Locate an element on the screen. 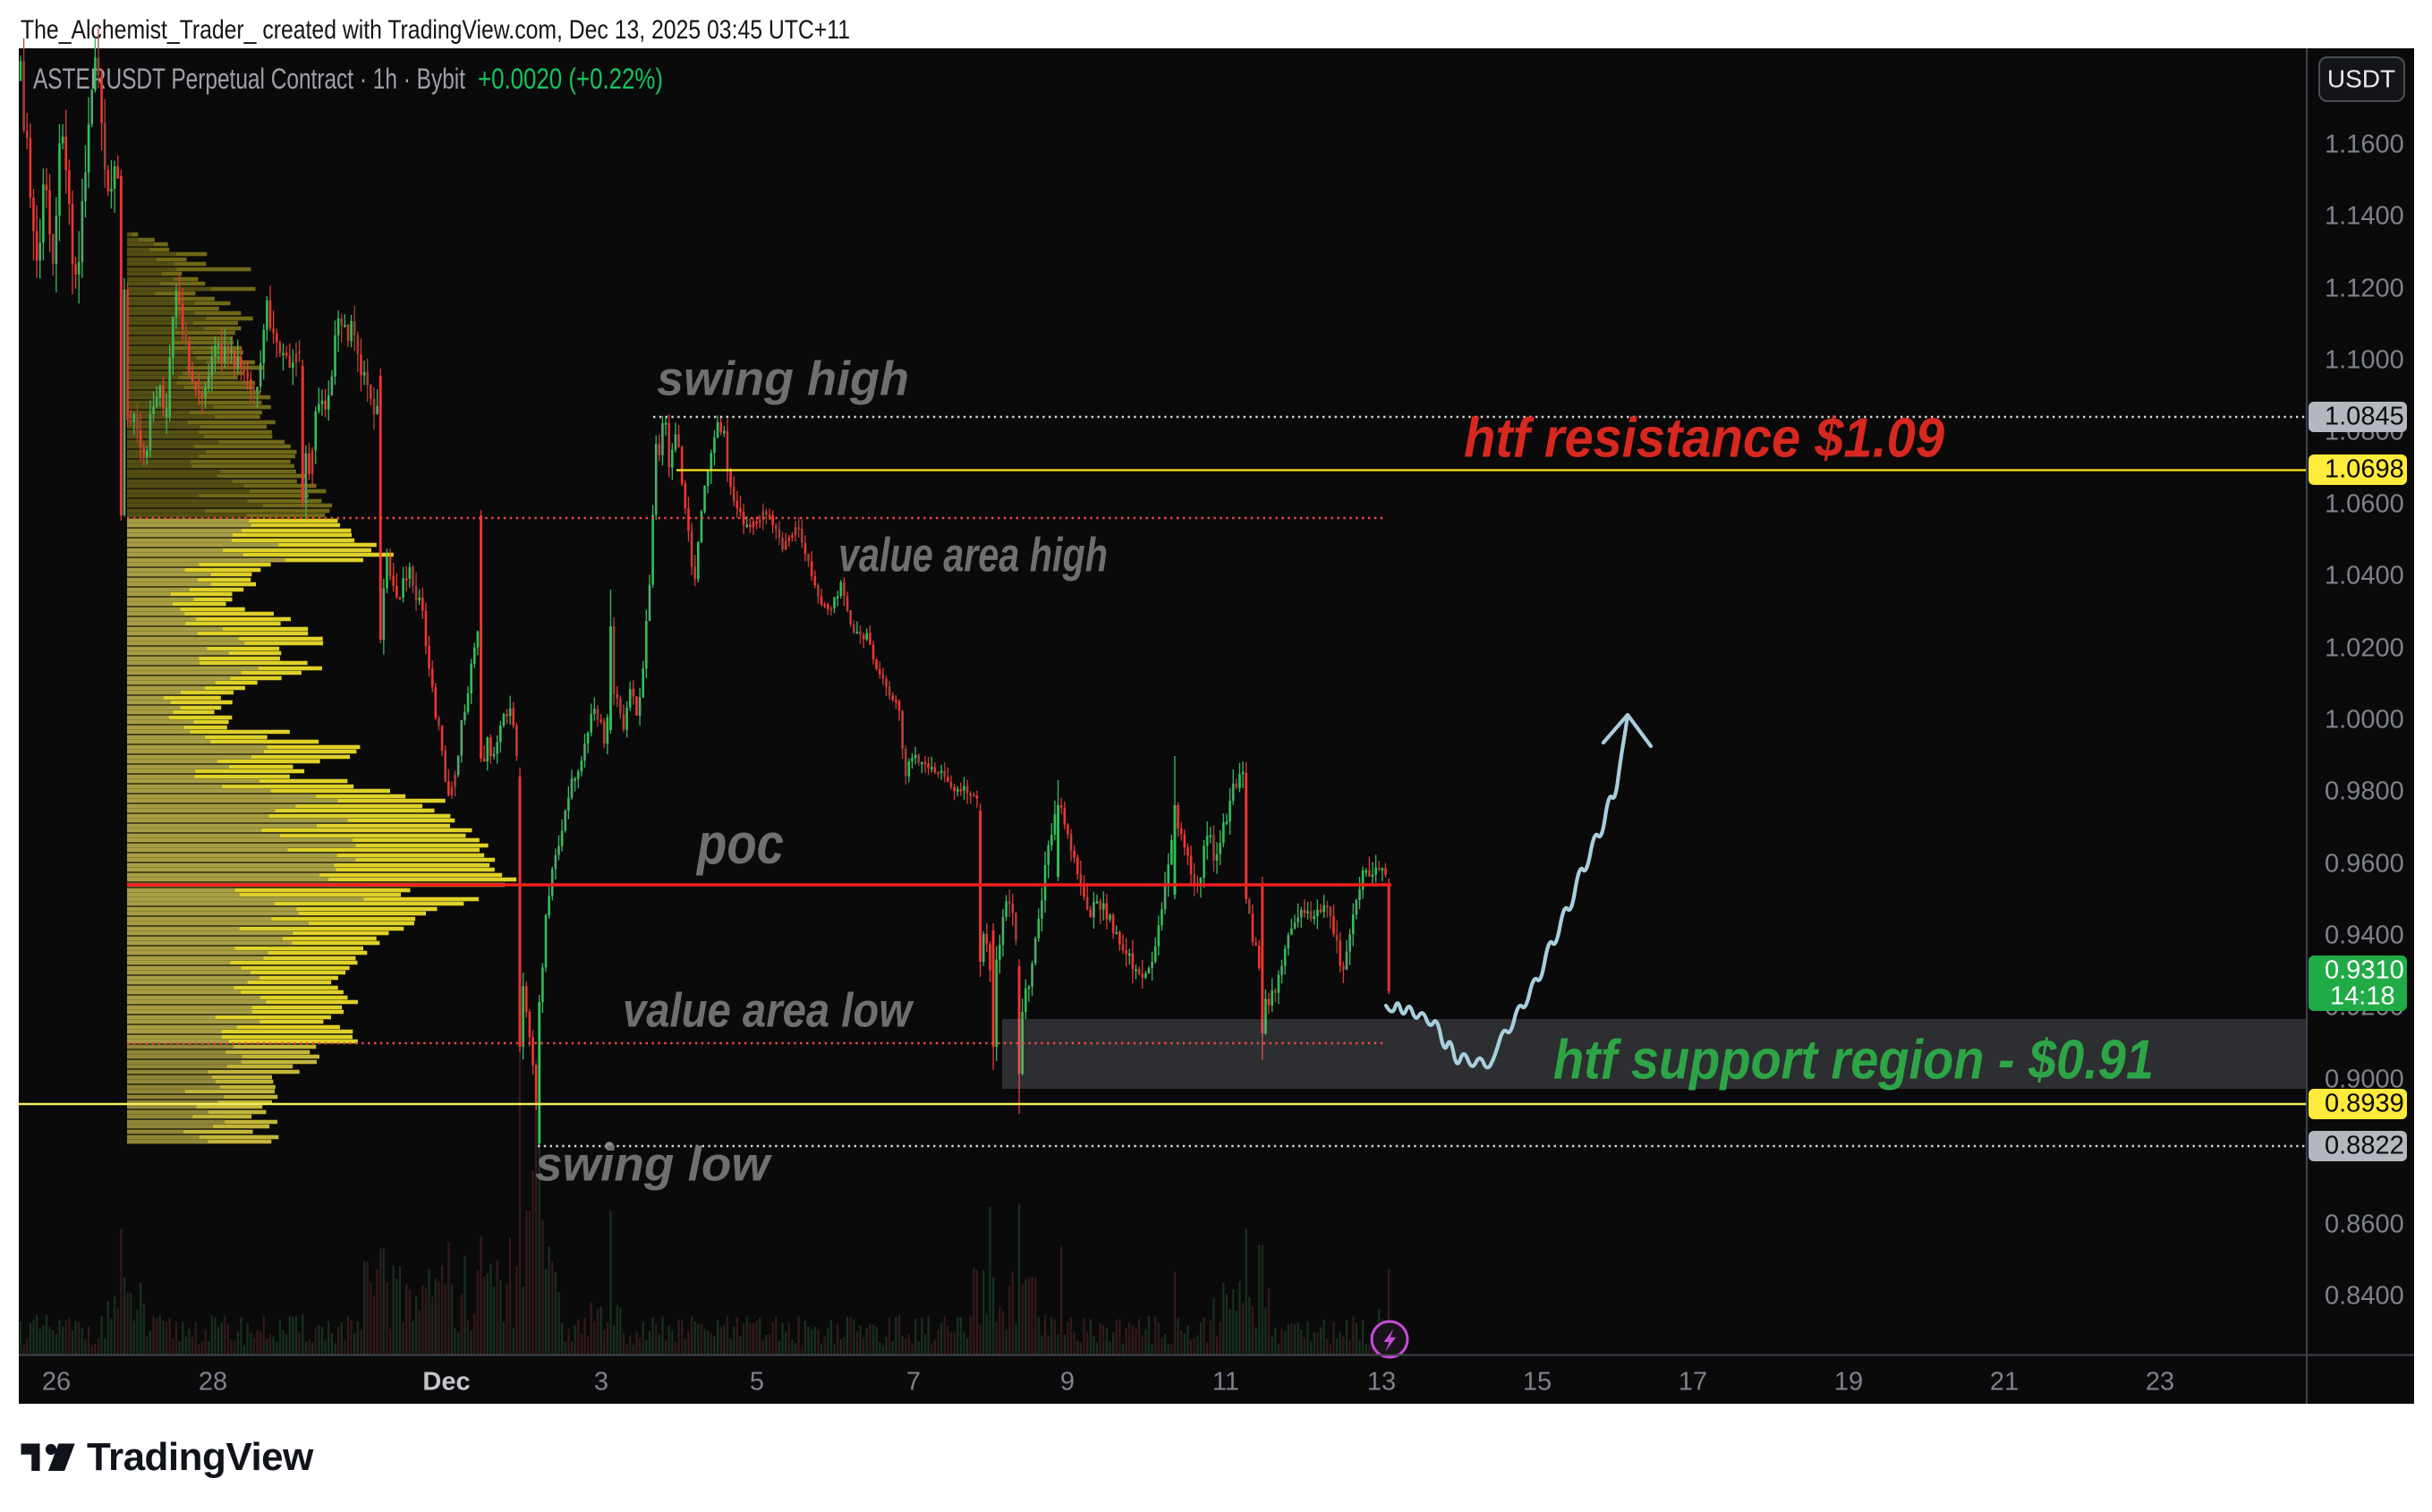 This screenshot has height=1512, width=2432. svg-text: +0.0020 (+0.22%) is located at coordinates (571, 79).